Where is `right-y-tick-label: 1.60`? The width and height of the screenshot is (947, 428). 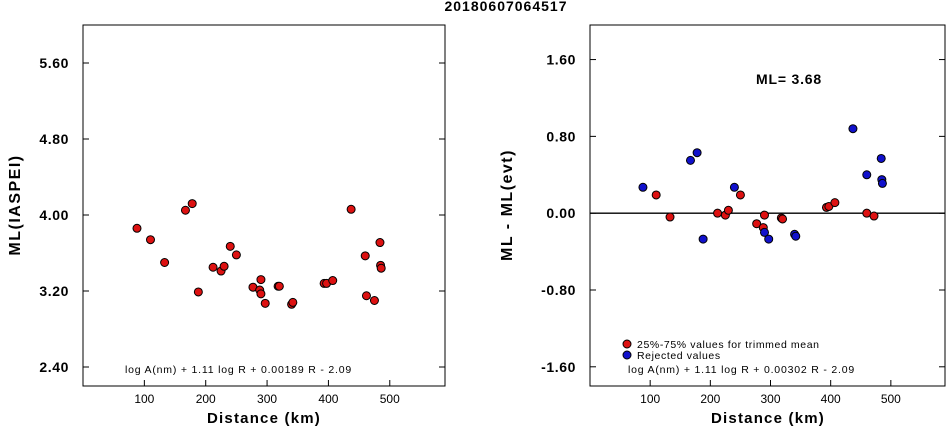
right-y-tick-label: 1.60 is located at coordinates (561, 60).